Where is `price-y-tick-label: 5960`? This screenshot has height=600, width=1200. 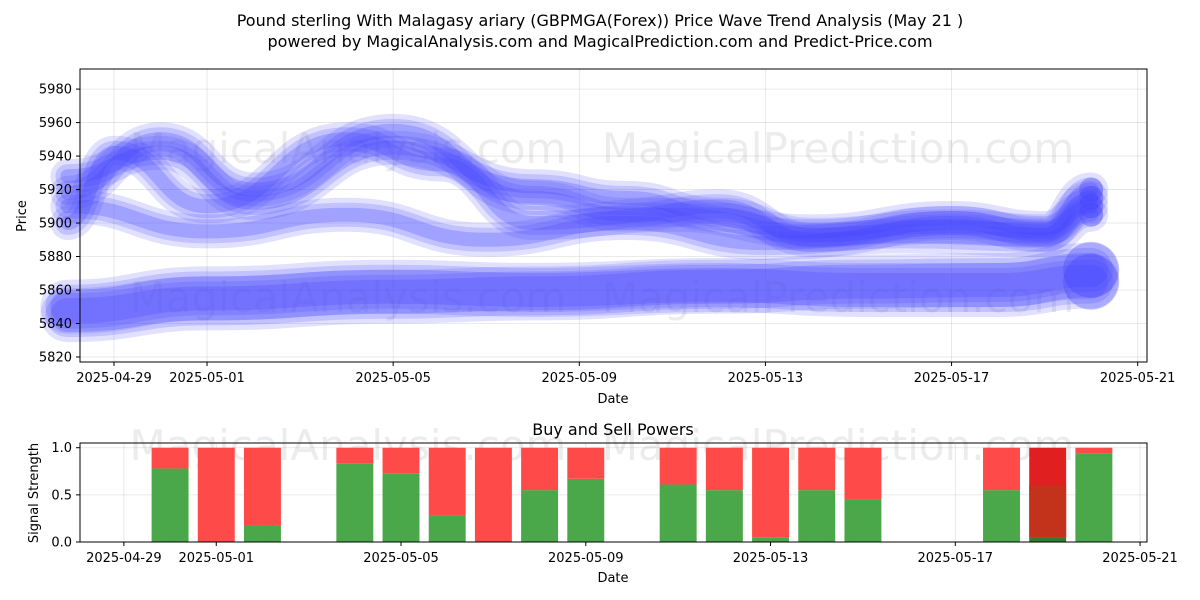
price-y-tick-label: 5960 is located at coordinates (55, 123).